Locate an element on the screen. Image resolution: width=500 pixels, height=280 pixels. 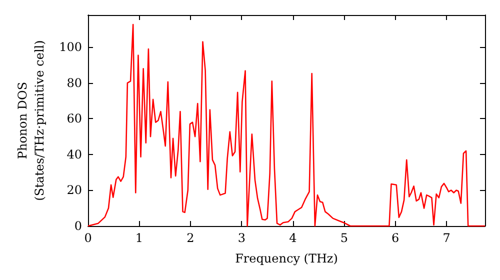
x-axis-title: Frequency (THz) is located at coordinates (286, 259).